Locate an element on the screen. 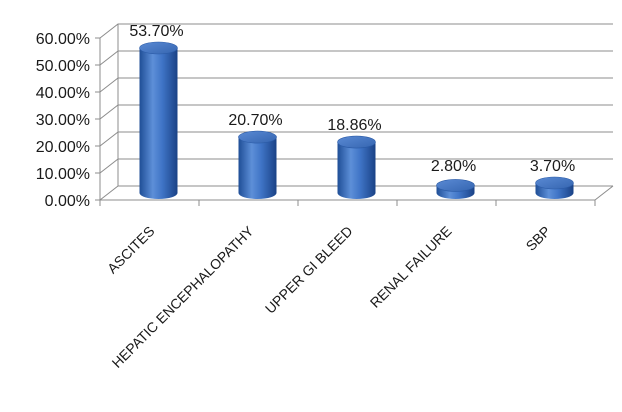 Image resolution: width=622 pixels, height=412 pixels. data-label-0: 53.70% is located at coordinates (156, 31).